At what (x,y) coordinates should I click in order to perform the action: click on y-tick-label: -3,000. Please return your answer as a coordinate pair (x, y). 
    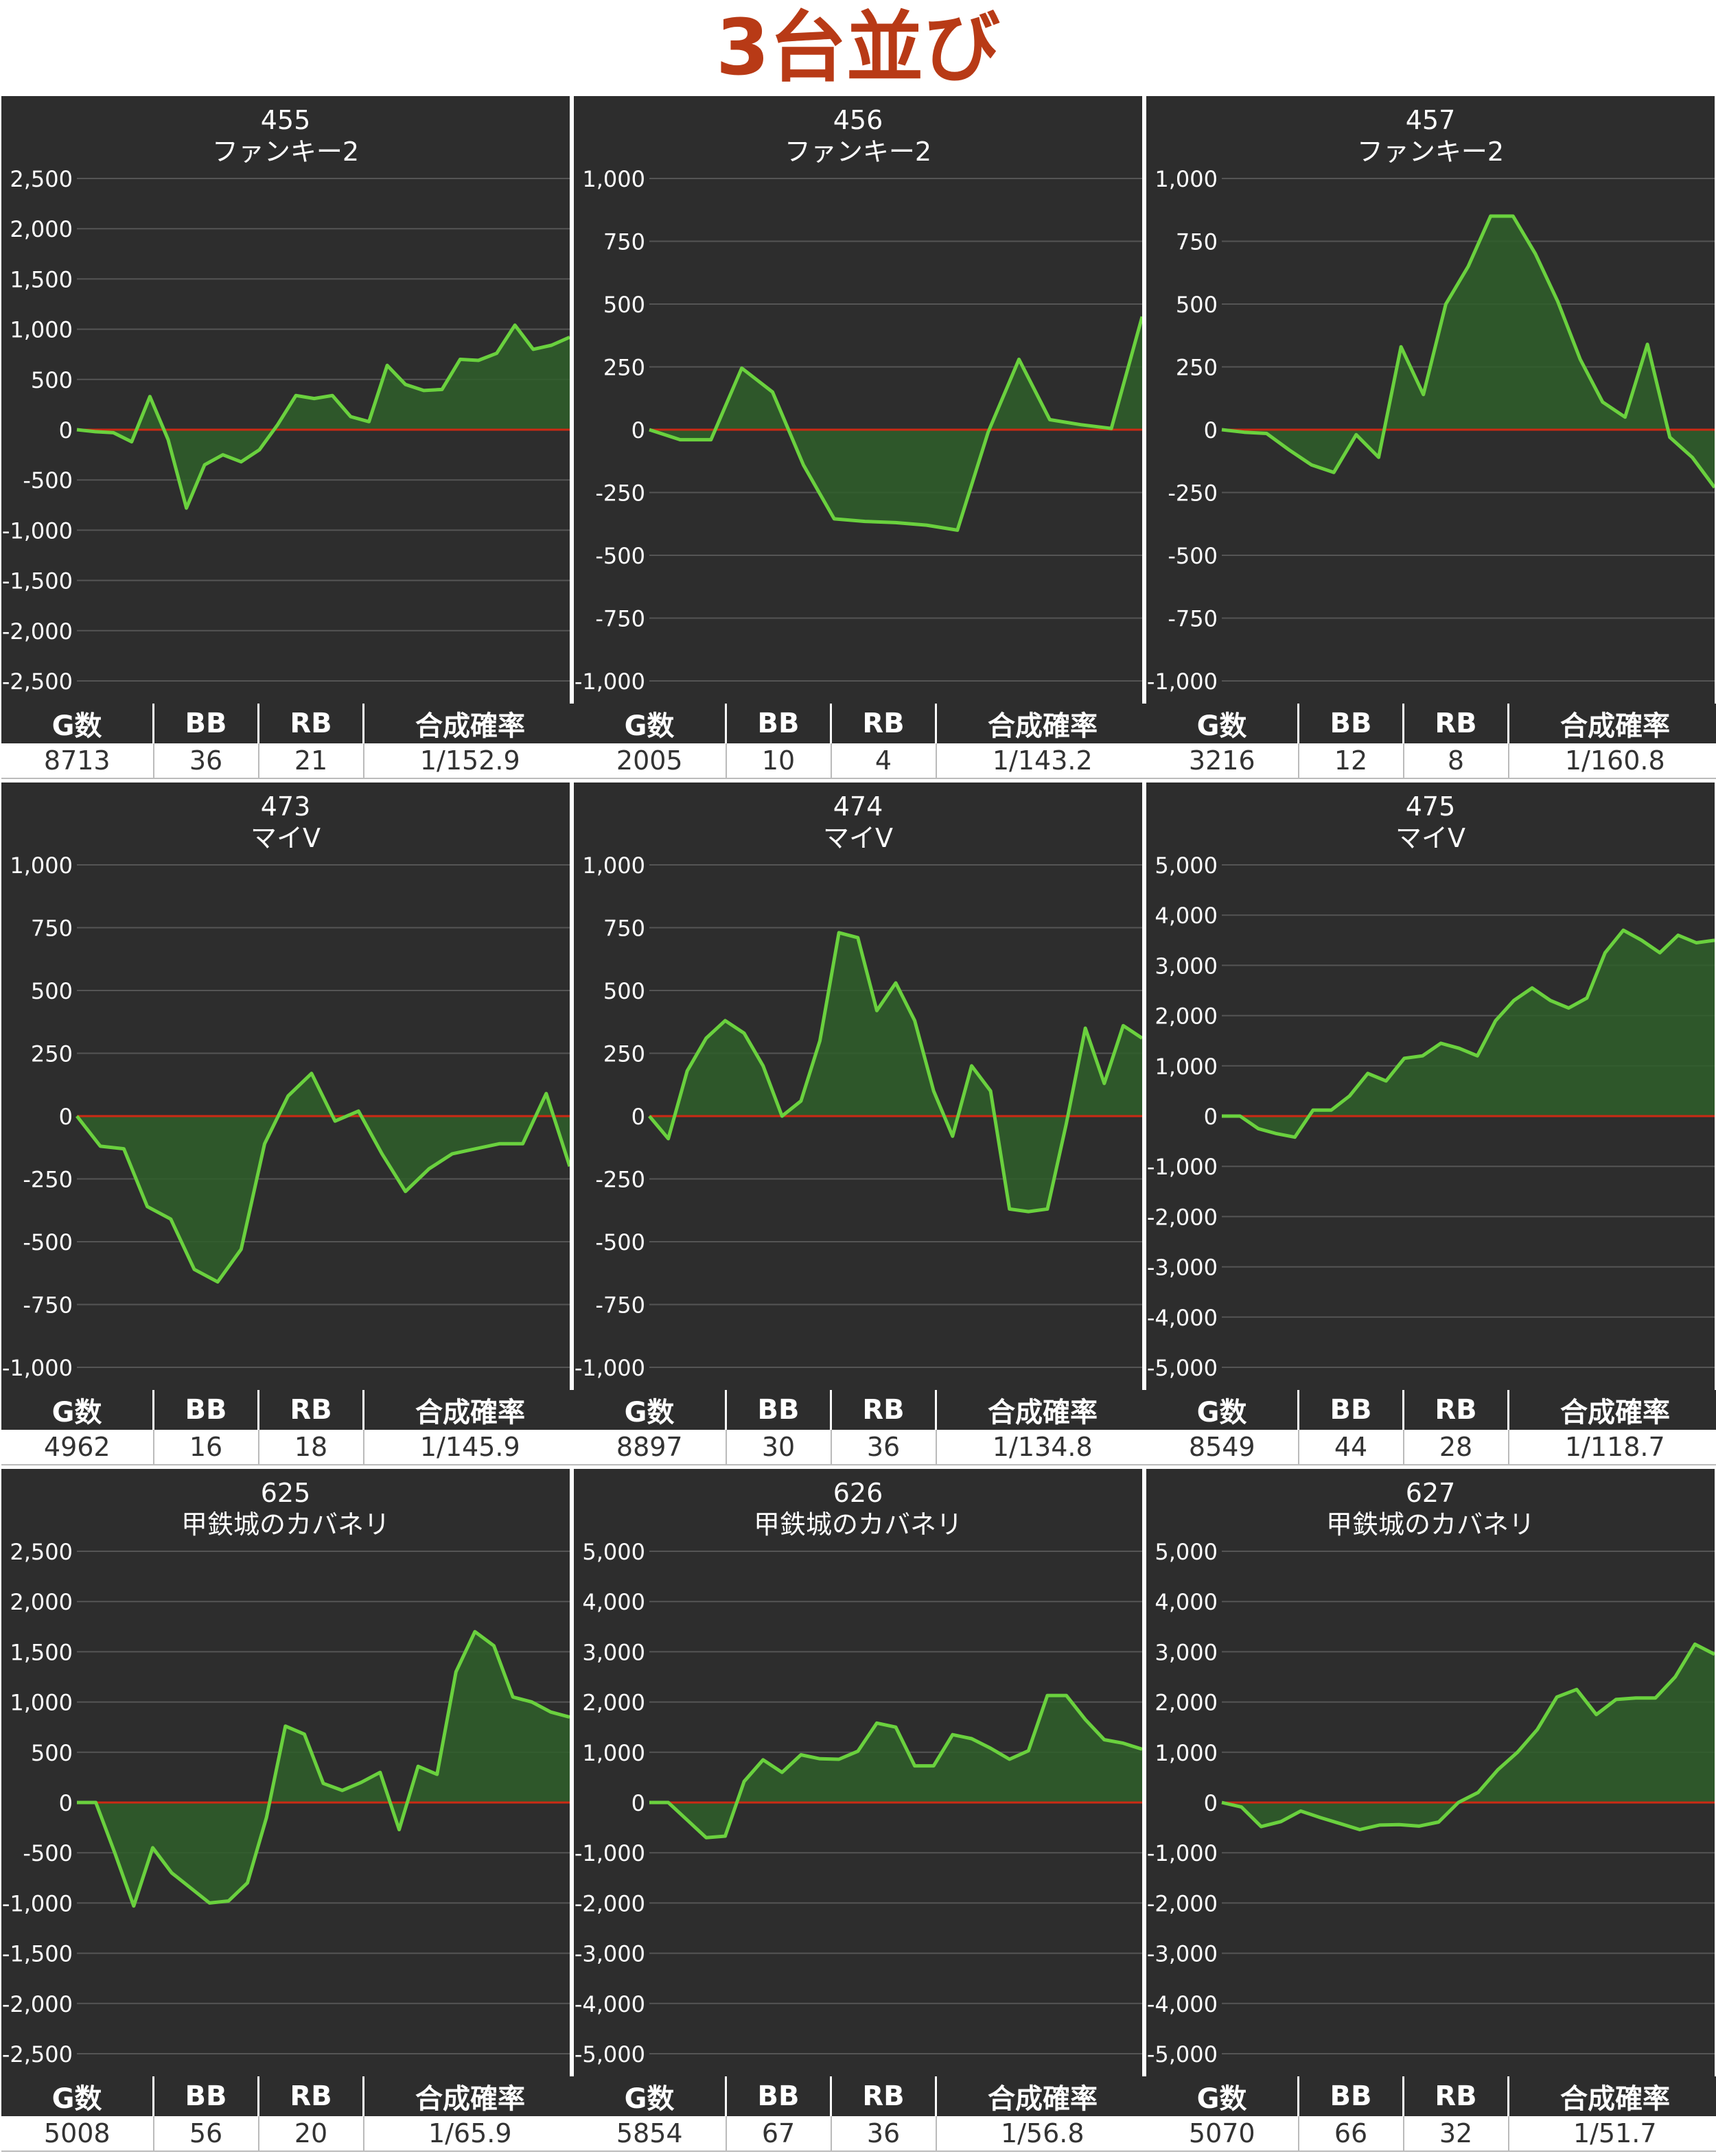
    Looking at the image, I should click on (1182, 1268).